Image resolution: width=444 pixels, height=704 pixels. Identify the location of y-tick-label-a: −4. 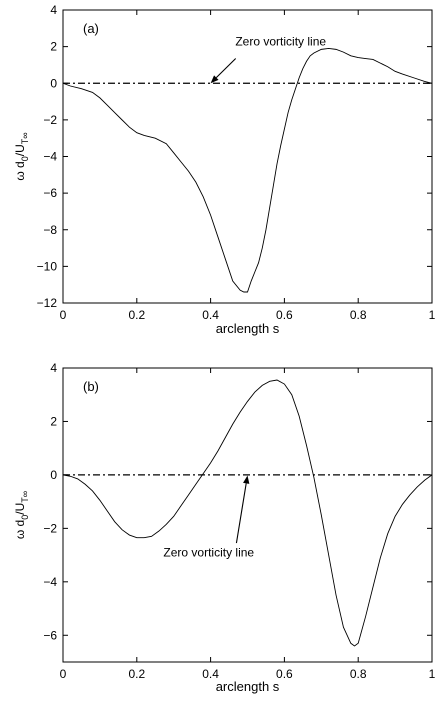
(50, 157).